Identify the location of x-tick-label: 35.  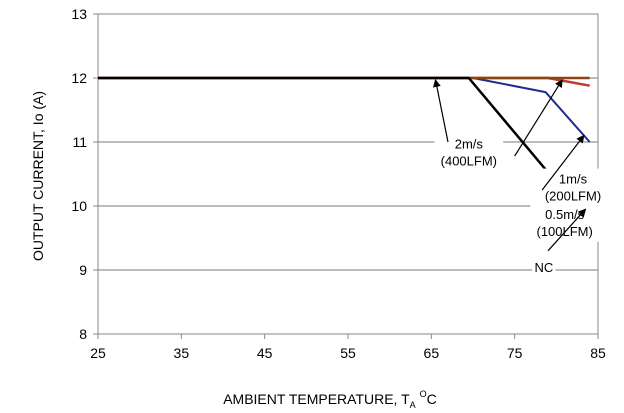
(182, 353).